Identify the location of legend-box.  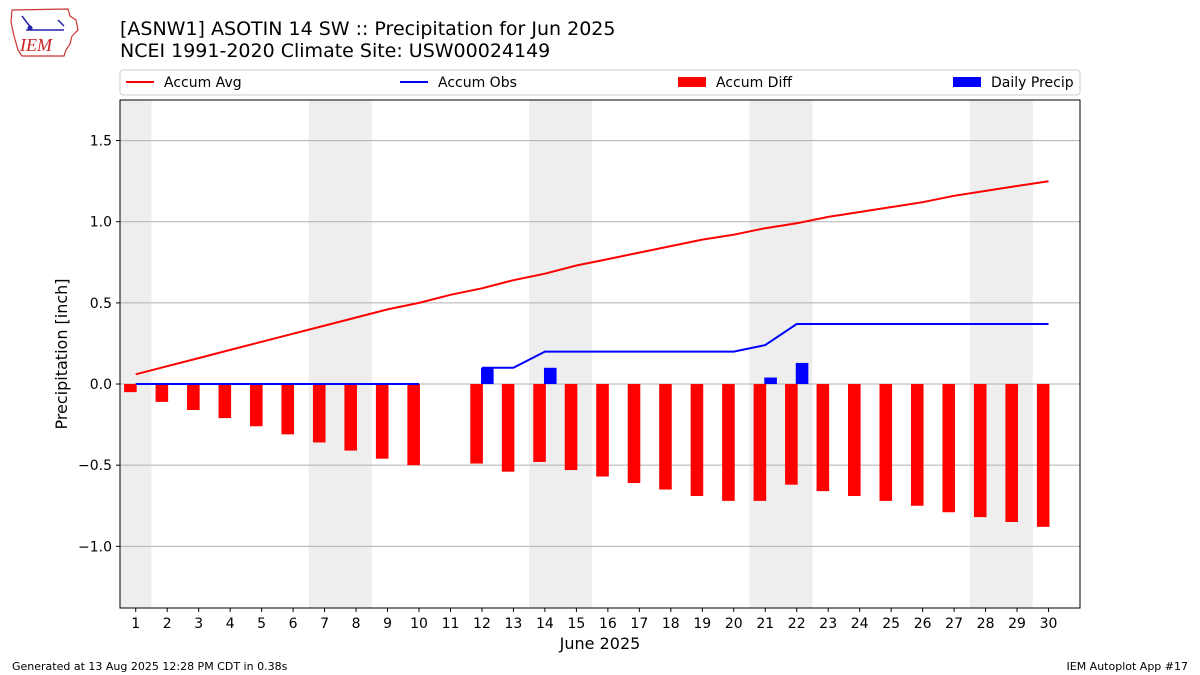
(600, 82).